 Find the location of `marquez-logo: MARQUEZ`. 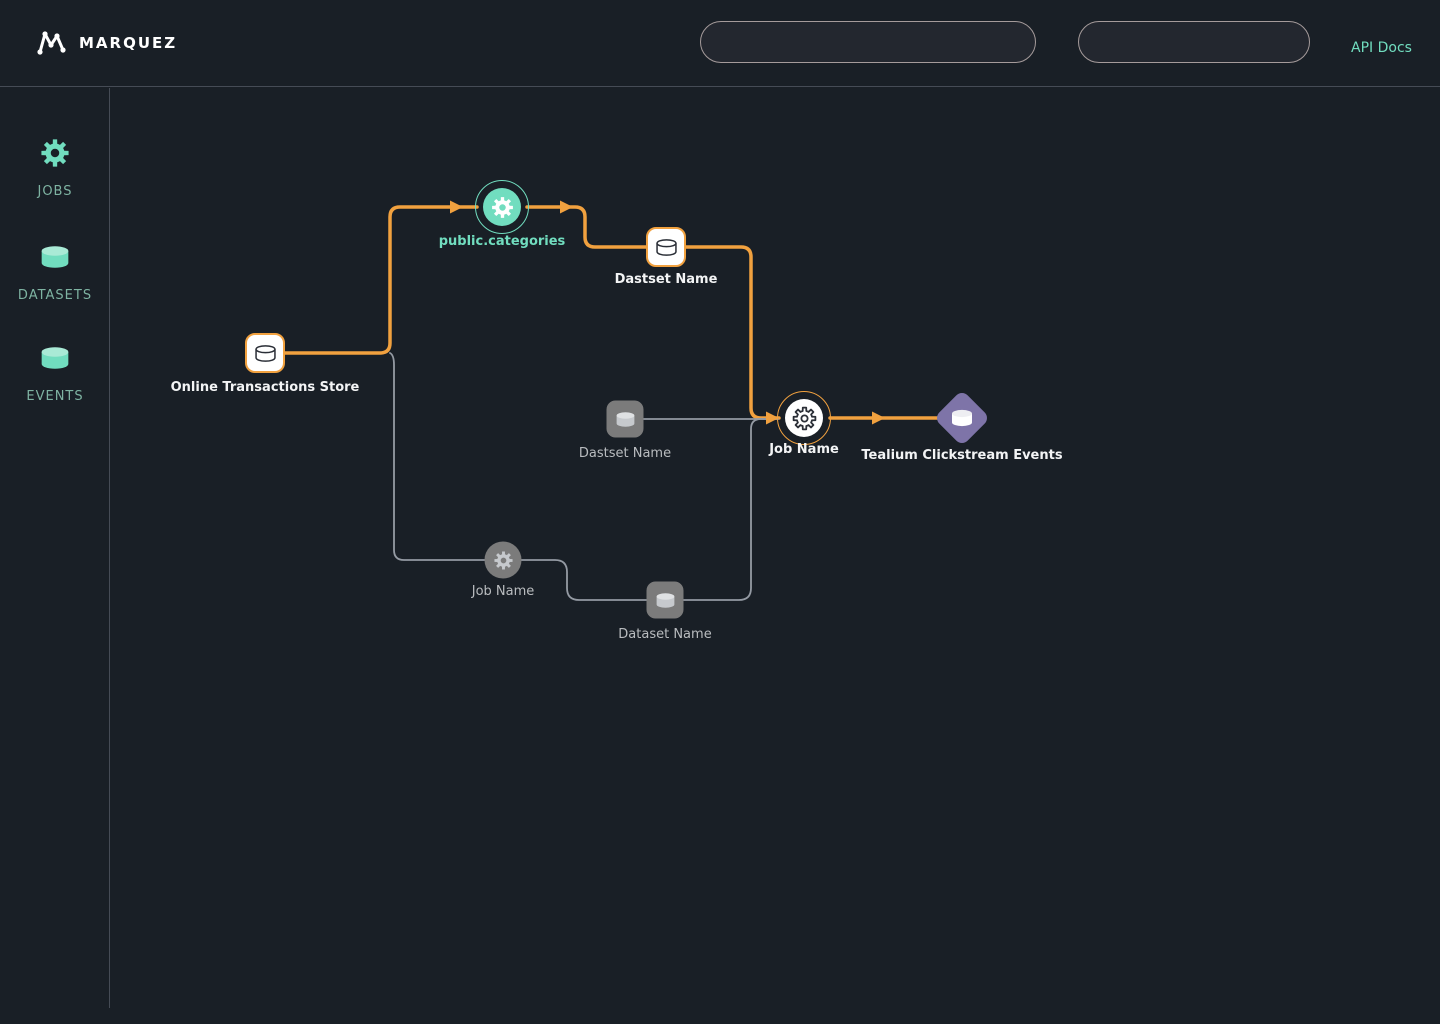

marquez-logo: MARQUEZ is located at coordinates (106, 43).